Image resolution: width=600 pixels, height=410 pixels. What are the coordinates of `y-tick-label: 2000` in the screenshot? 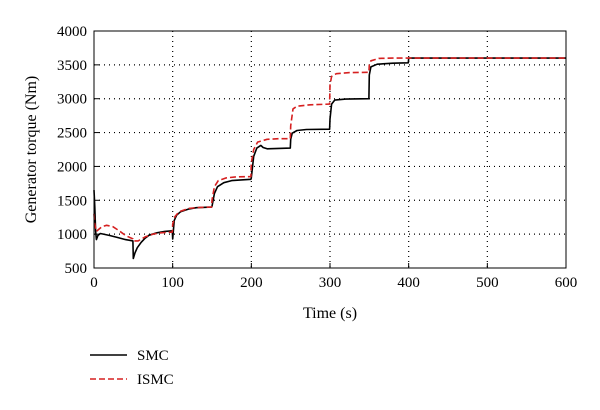 It's located at (72, 167).